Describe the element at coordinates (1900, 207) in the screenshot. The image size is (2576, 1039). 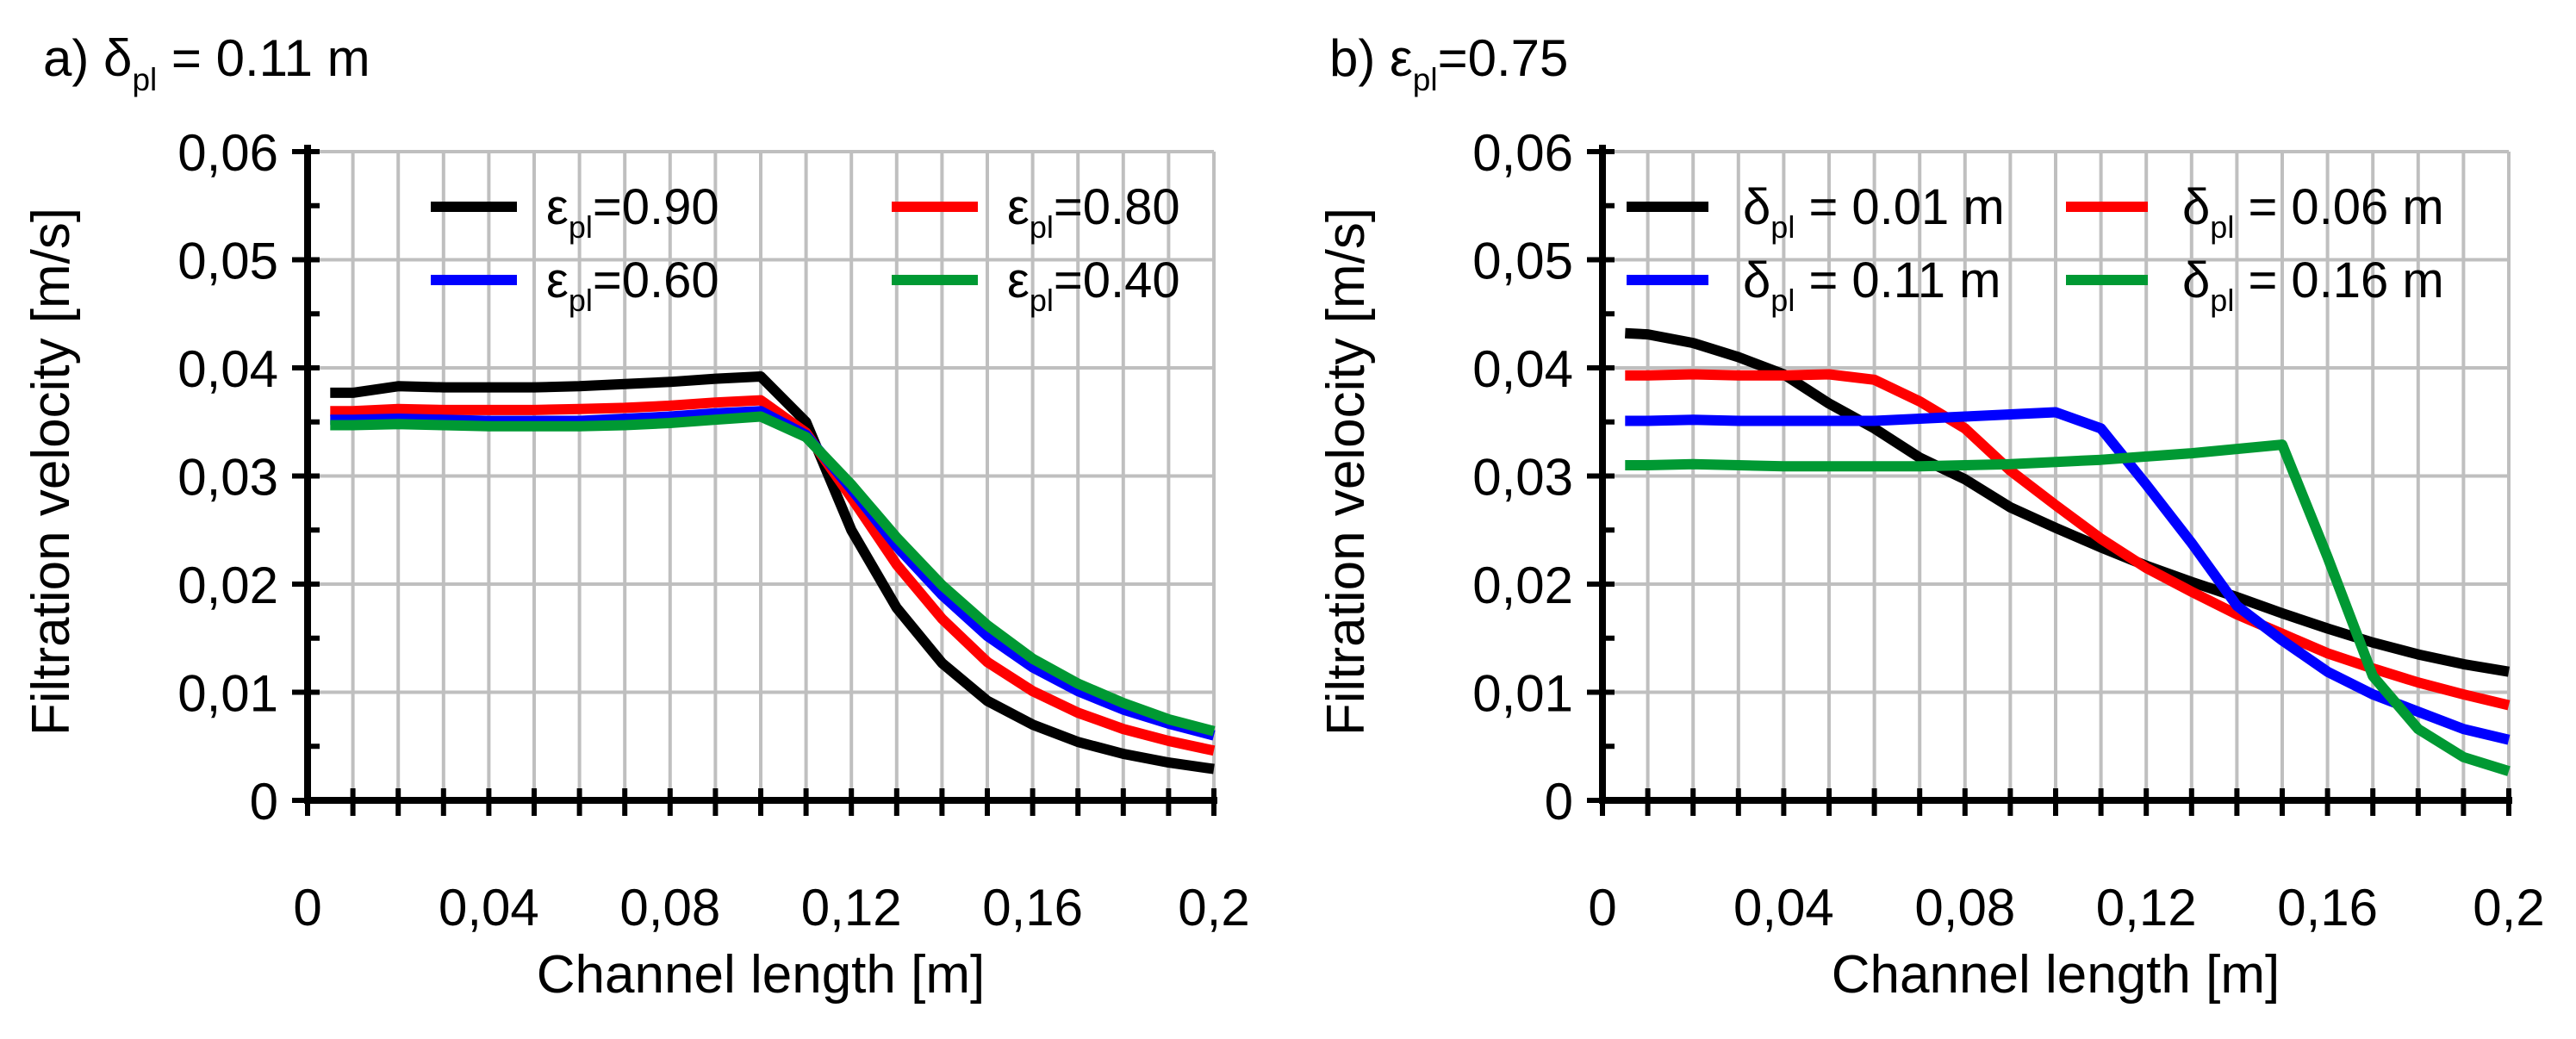
I see `label-rest: = 0.01 m` at that location.